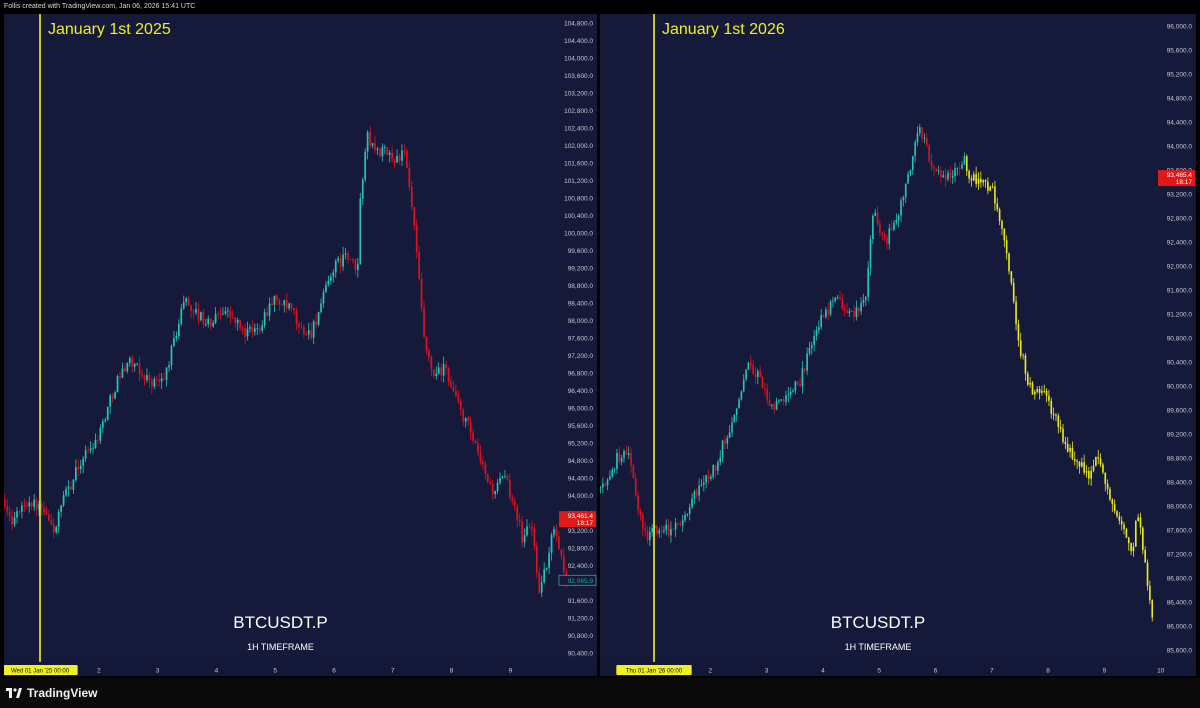 The width and height of the screenshot is (1200, 708). What do you see at coordinates (581, 581) in the screenshot?
I see `secondary-price-label: 92,065.9` at bounding box center [581, 581].